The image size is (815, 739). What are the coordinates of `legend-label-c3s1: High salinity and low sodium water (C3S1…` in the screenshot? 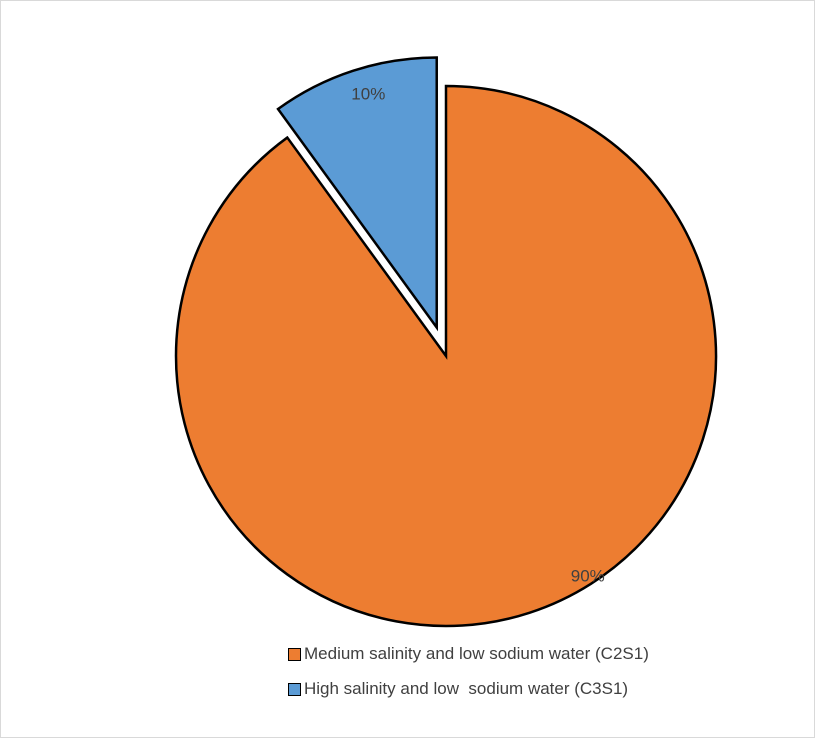 It's located at (466, 688).